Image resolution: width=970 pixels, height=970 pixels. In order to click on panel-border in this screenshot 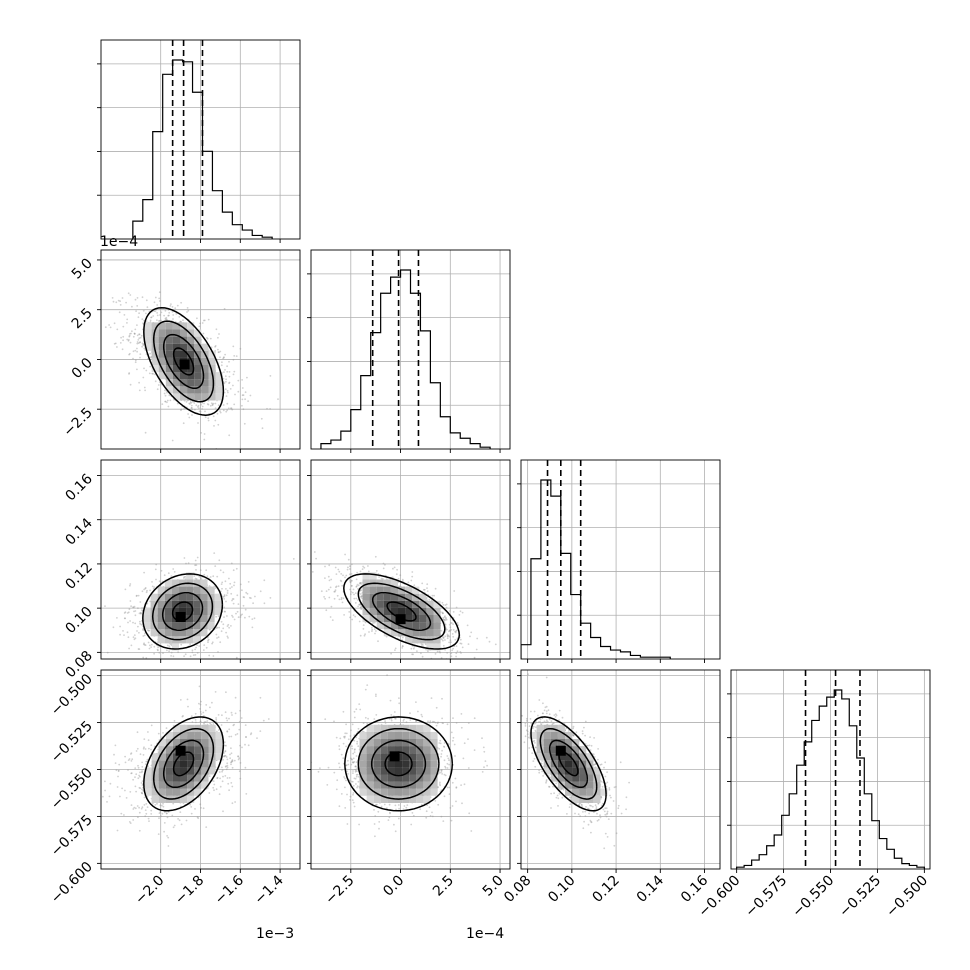, I will do `click(410, 559)`.